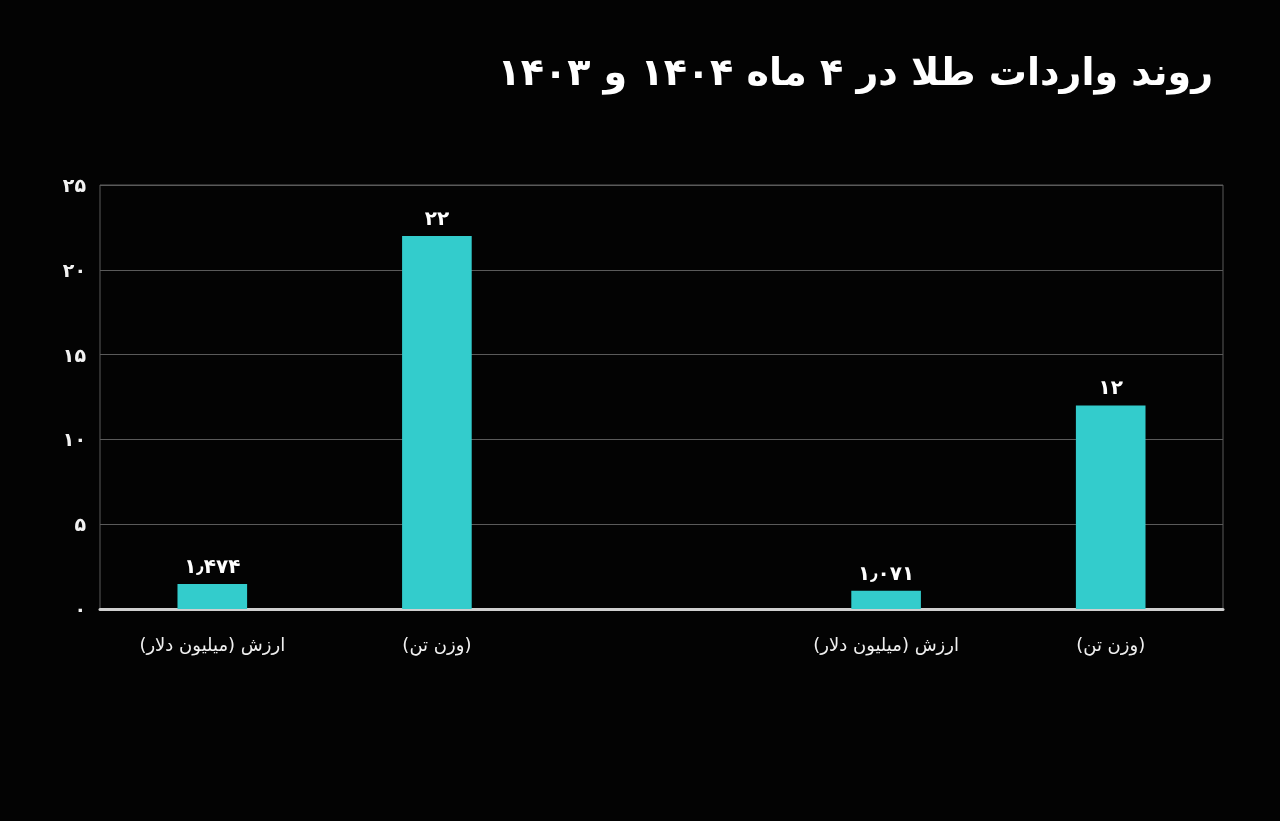  I want to click on data-label: ۱۲, so click(1110, 387).